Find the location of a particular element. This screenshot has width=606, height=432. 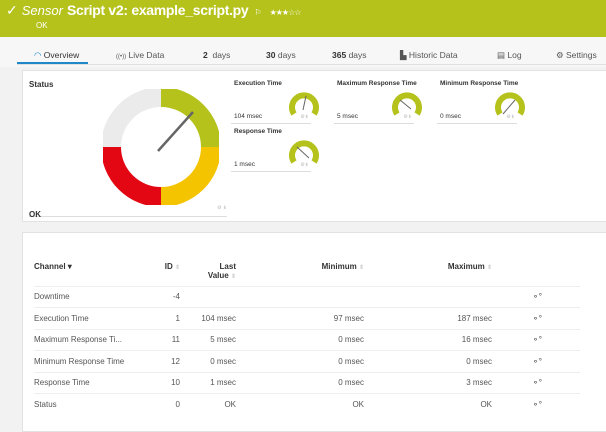

maximum-cell: OK is located at coordinates (428, 404).